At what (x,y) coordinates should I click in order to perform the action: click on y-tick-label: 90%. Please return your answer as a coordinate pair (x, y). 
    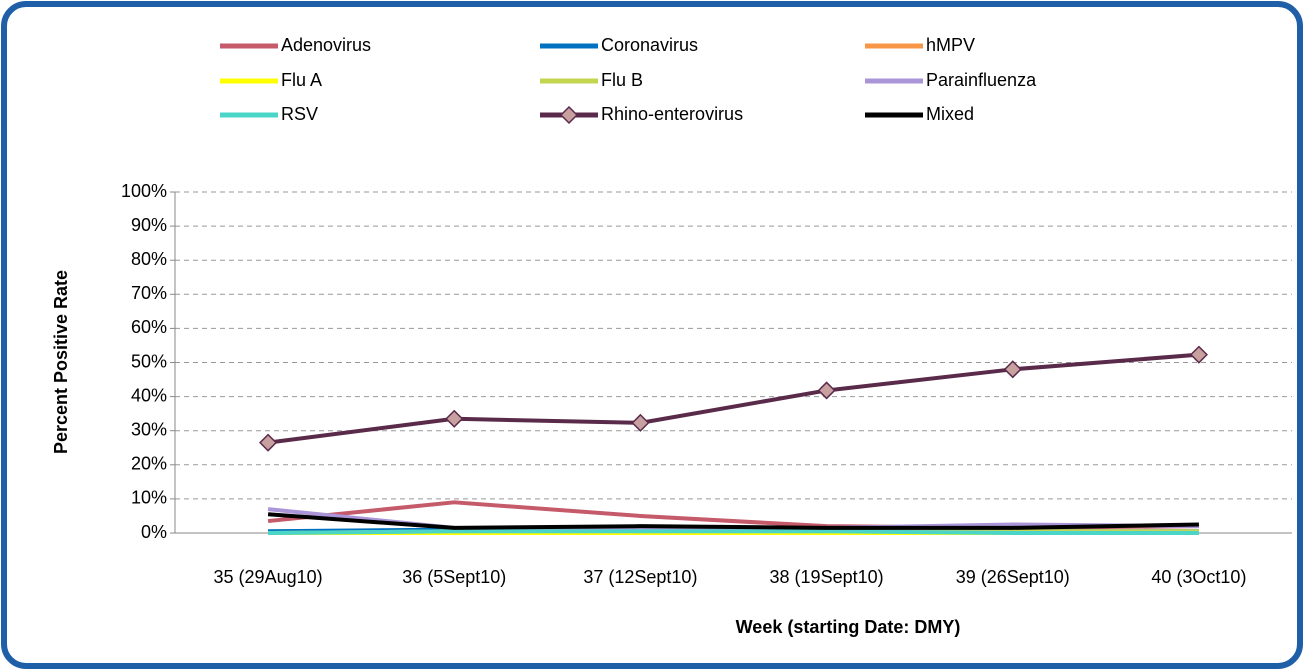
    Looking at the image, I should click on (149, 225).